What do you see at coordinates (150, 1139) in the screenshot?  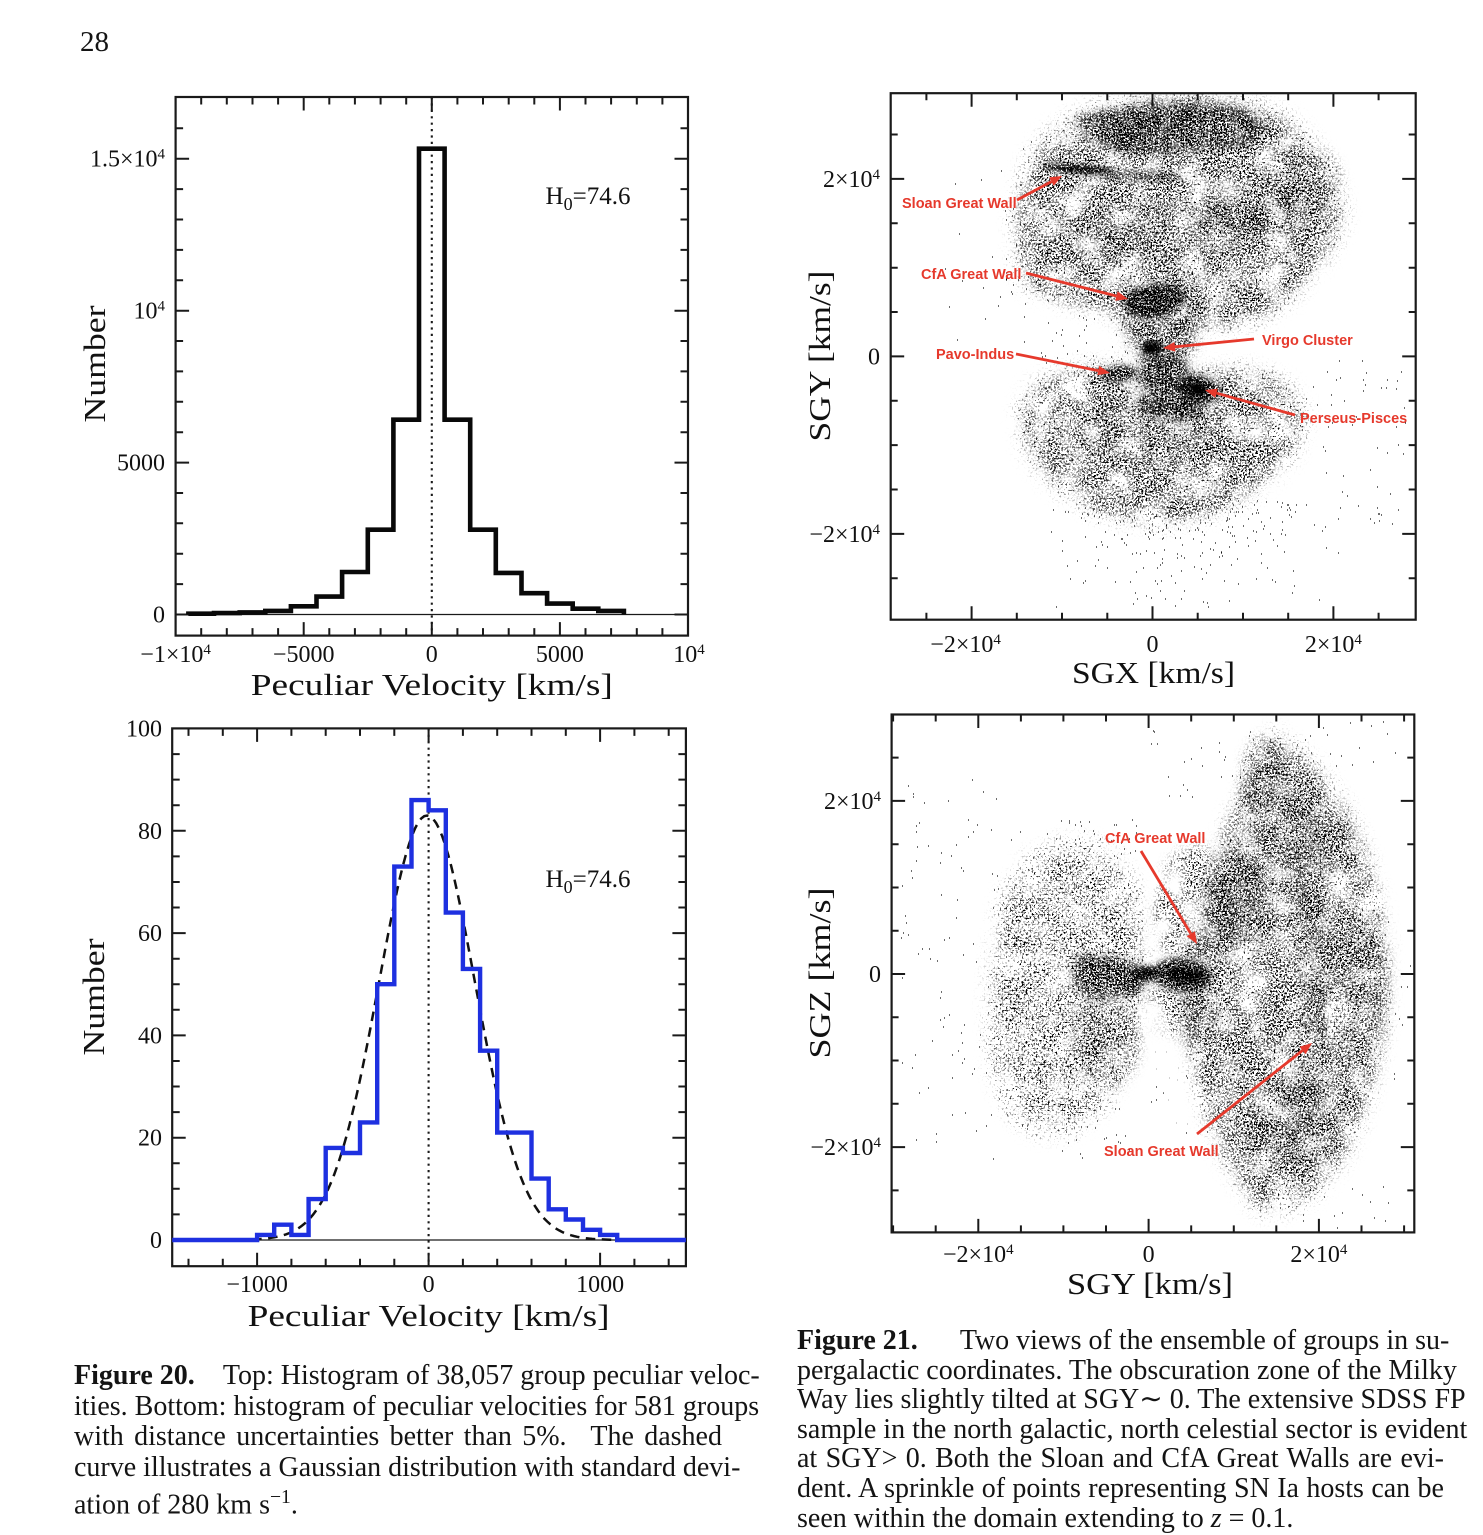 I see `svg-text: 20` at bounding box center [150, 1139].